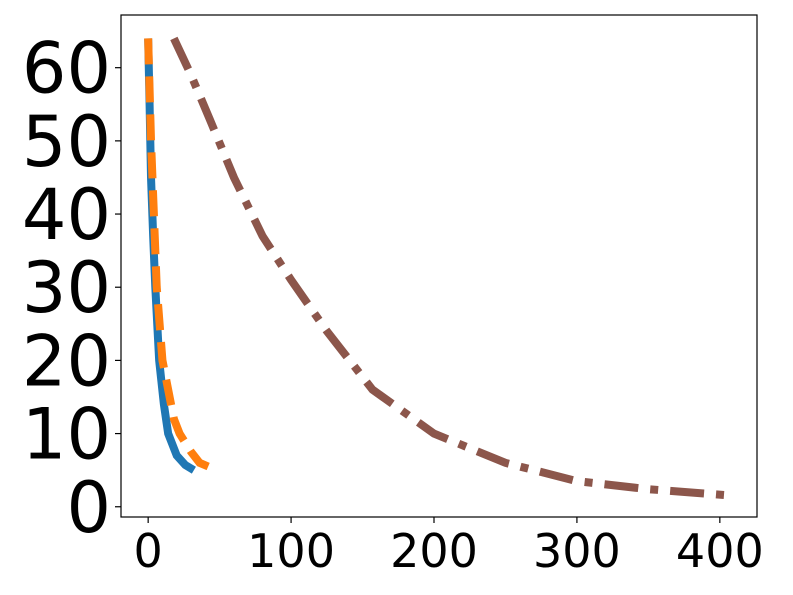 The width and height of the screenshot is (793, 595). I want to click on line-series, so click(177, 254).